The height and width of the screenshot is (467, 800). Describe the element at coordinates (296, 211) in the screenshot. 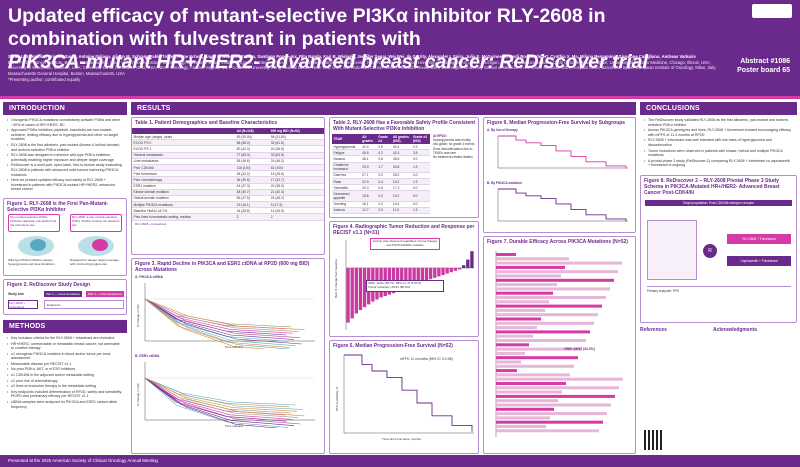

I see `table-cell: 14 (26.9)` at that location.